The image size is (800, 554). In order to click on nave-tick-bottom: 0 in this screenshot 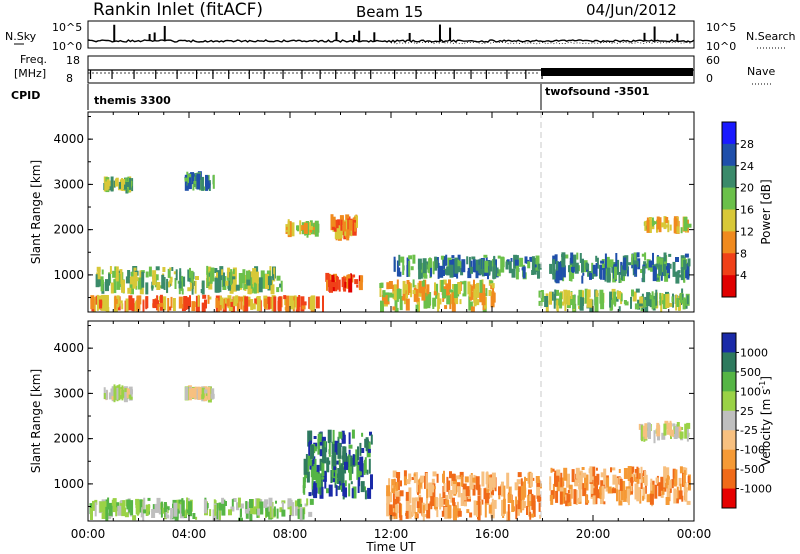, I will do `click(709, 78)`.